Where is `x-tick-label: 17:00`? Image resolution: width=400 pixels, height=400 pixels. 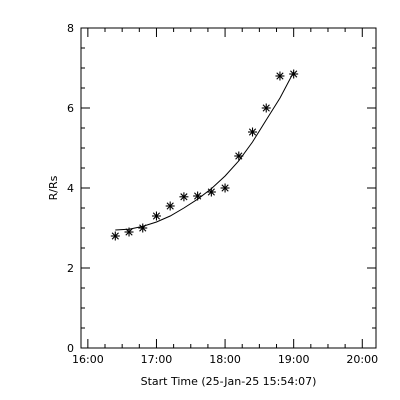
x-tick-label: 17:00 is located at coordinates (157, 359).